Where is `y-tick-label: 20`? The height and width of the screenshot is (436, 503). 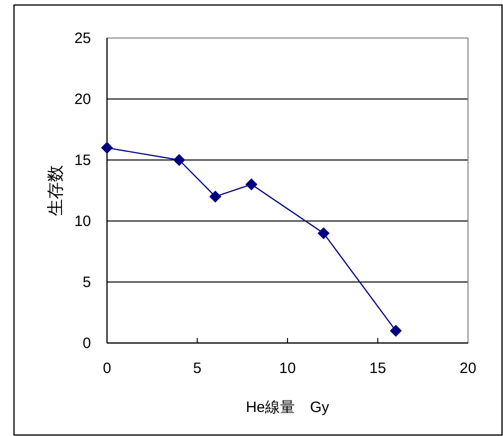
y-tick-label: 20 is located at coordinates (82, 99).